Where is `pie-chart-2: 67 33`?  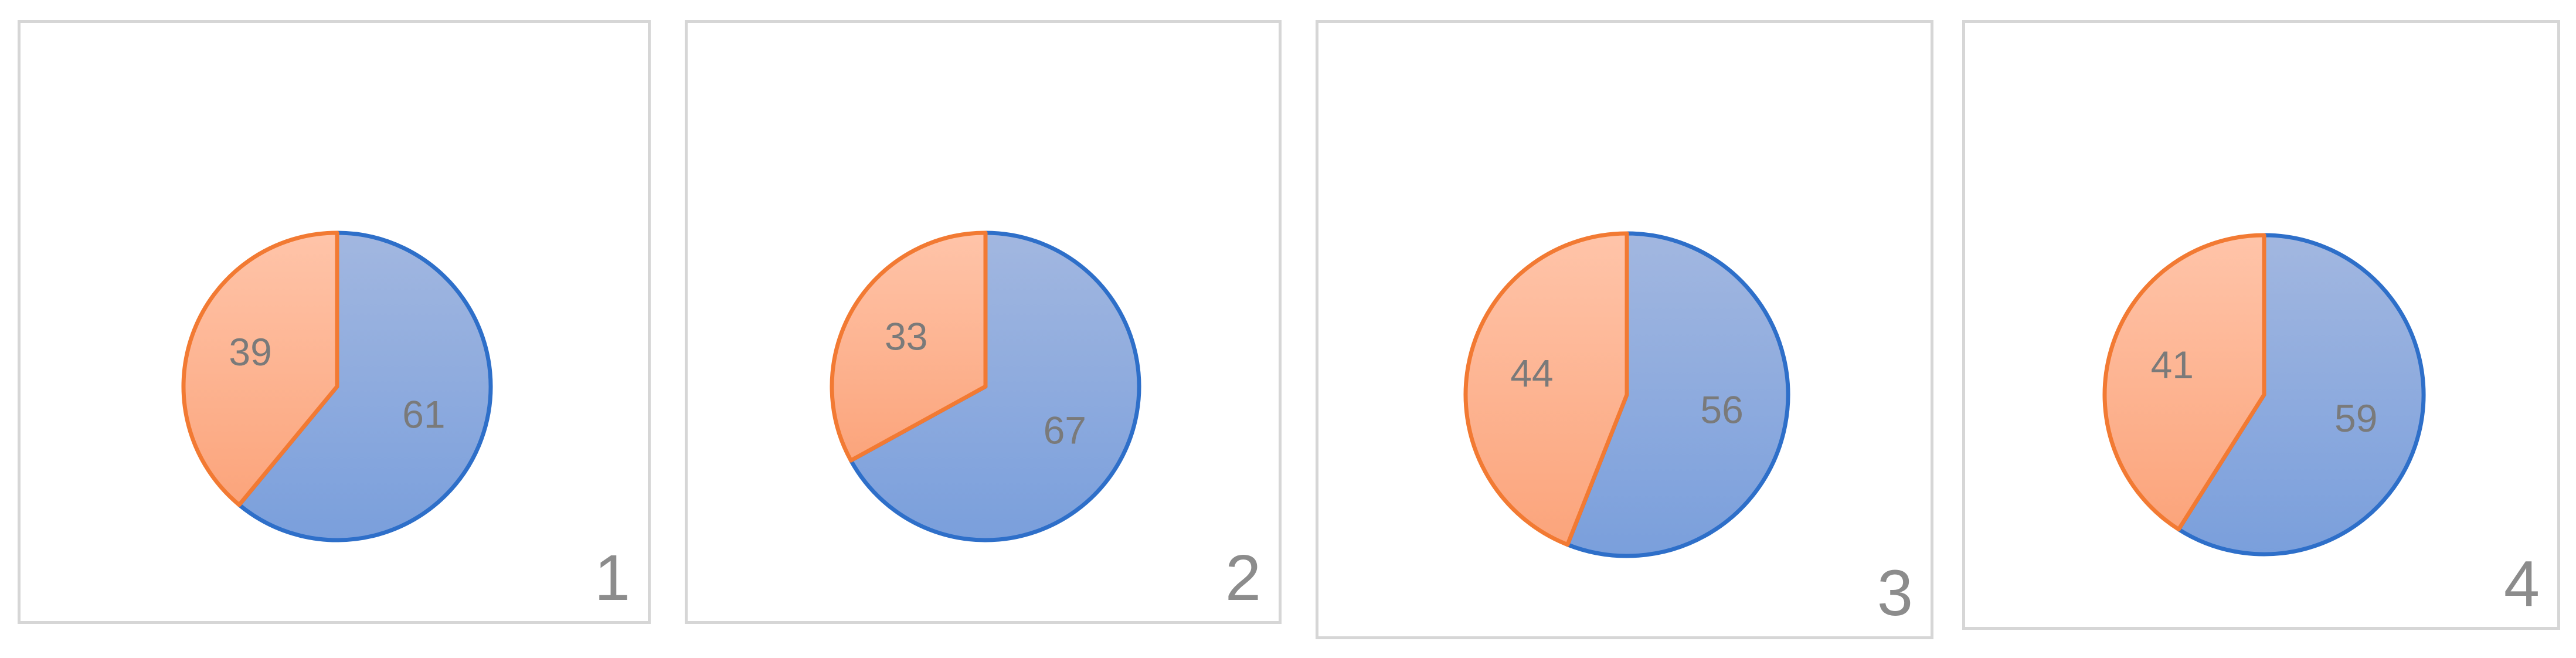 pie-chart-2: 67 33 is located at coordinates (986, 386).